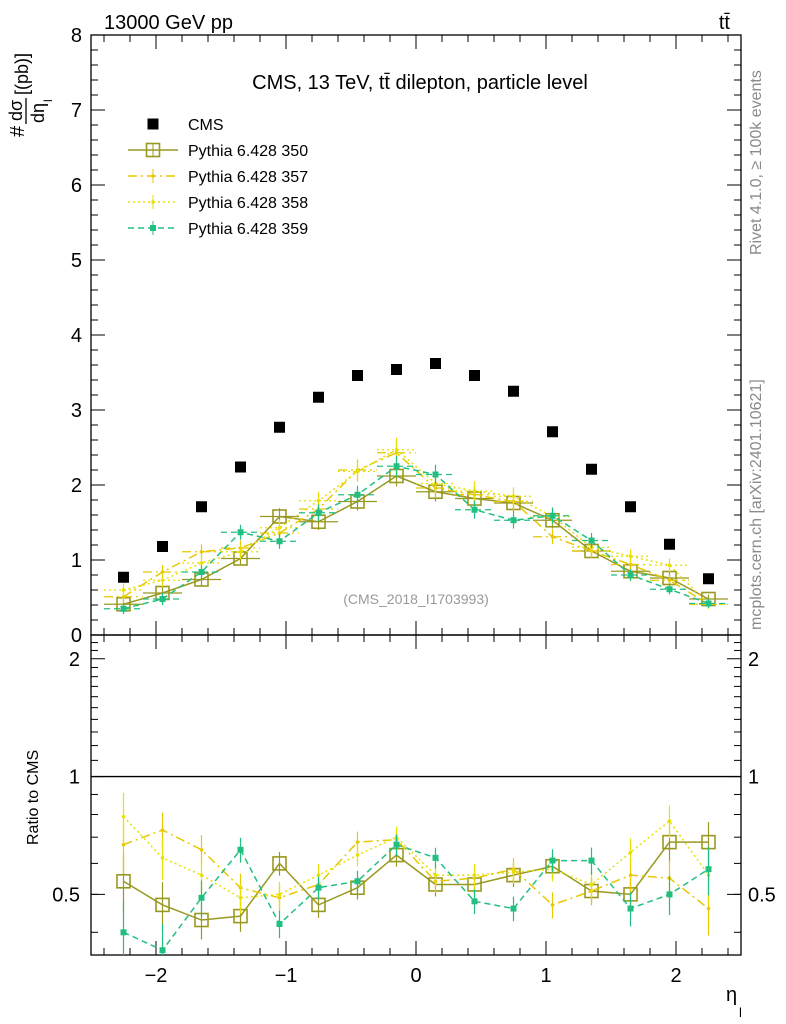 The height and width of the screenshot is (1024, 786). What do you see at coordinates (156, 976) in the screenshot?
I see `x-tick-label: −2` at bounding box center [156, 976].